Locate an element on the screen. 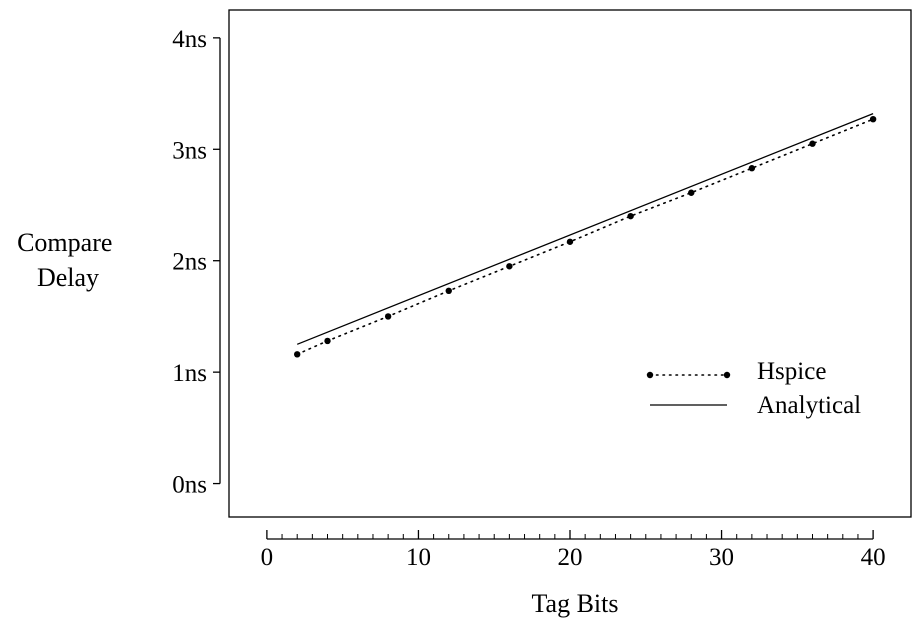 The width and height of the screenshot is (912, 626). y-tick-label: 4ns is located at coordinates (189, 39).